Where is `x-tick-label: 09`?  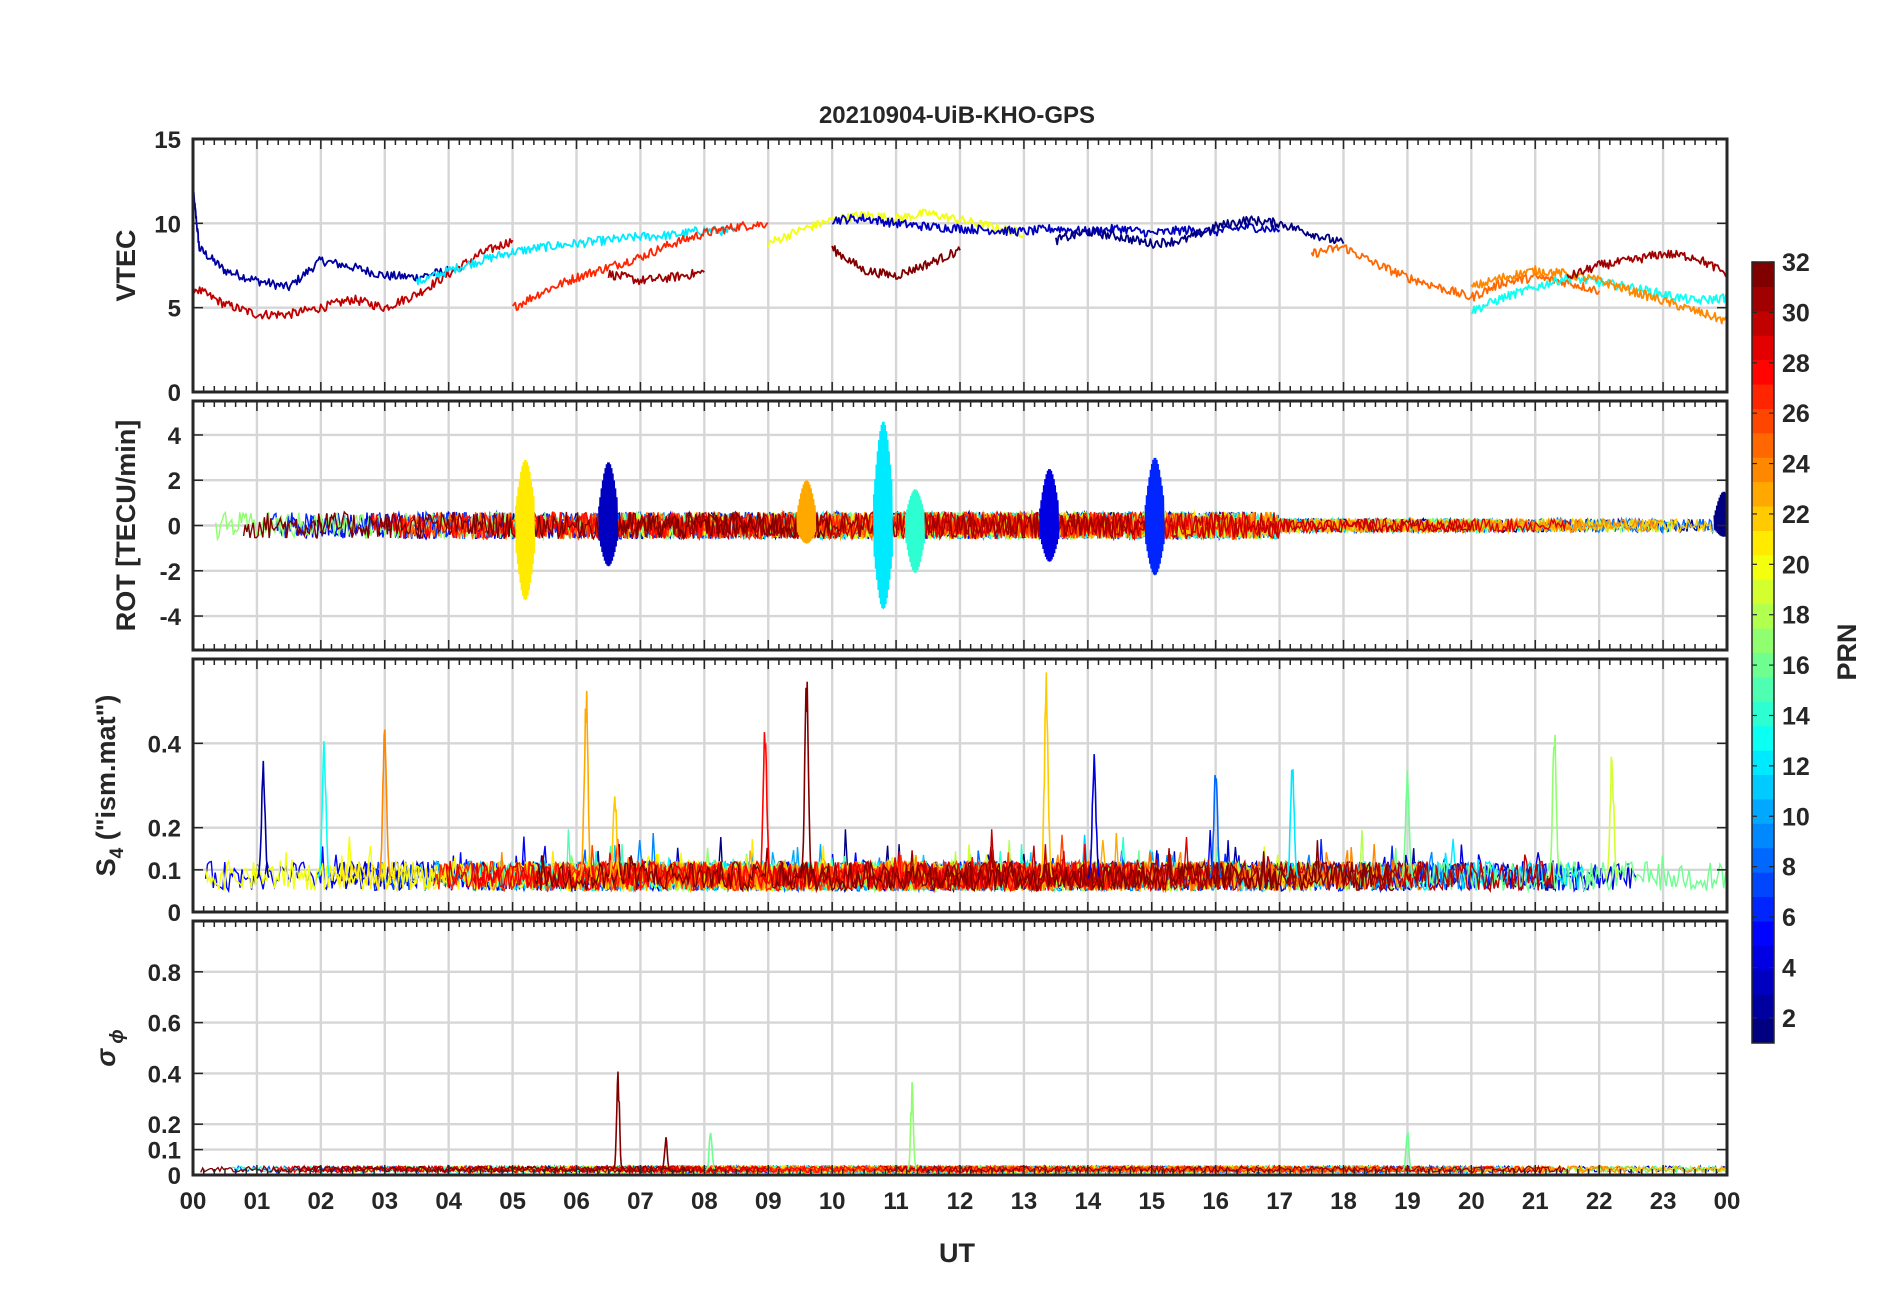 x-tick-label: 09 is located at coordinates (768, 1201).